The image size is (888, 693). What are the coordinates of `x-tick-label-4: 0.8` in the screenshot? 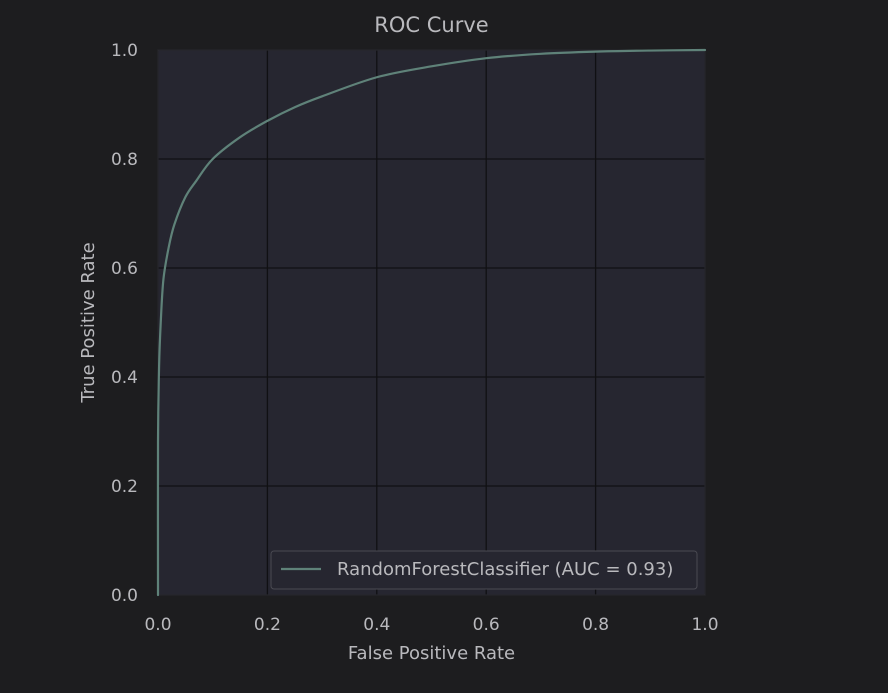 It's located at (595, 625).